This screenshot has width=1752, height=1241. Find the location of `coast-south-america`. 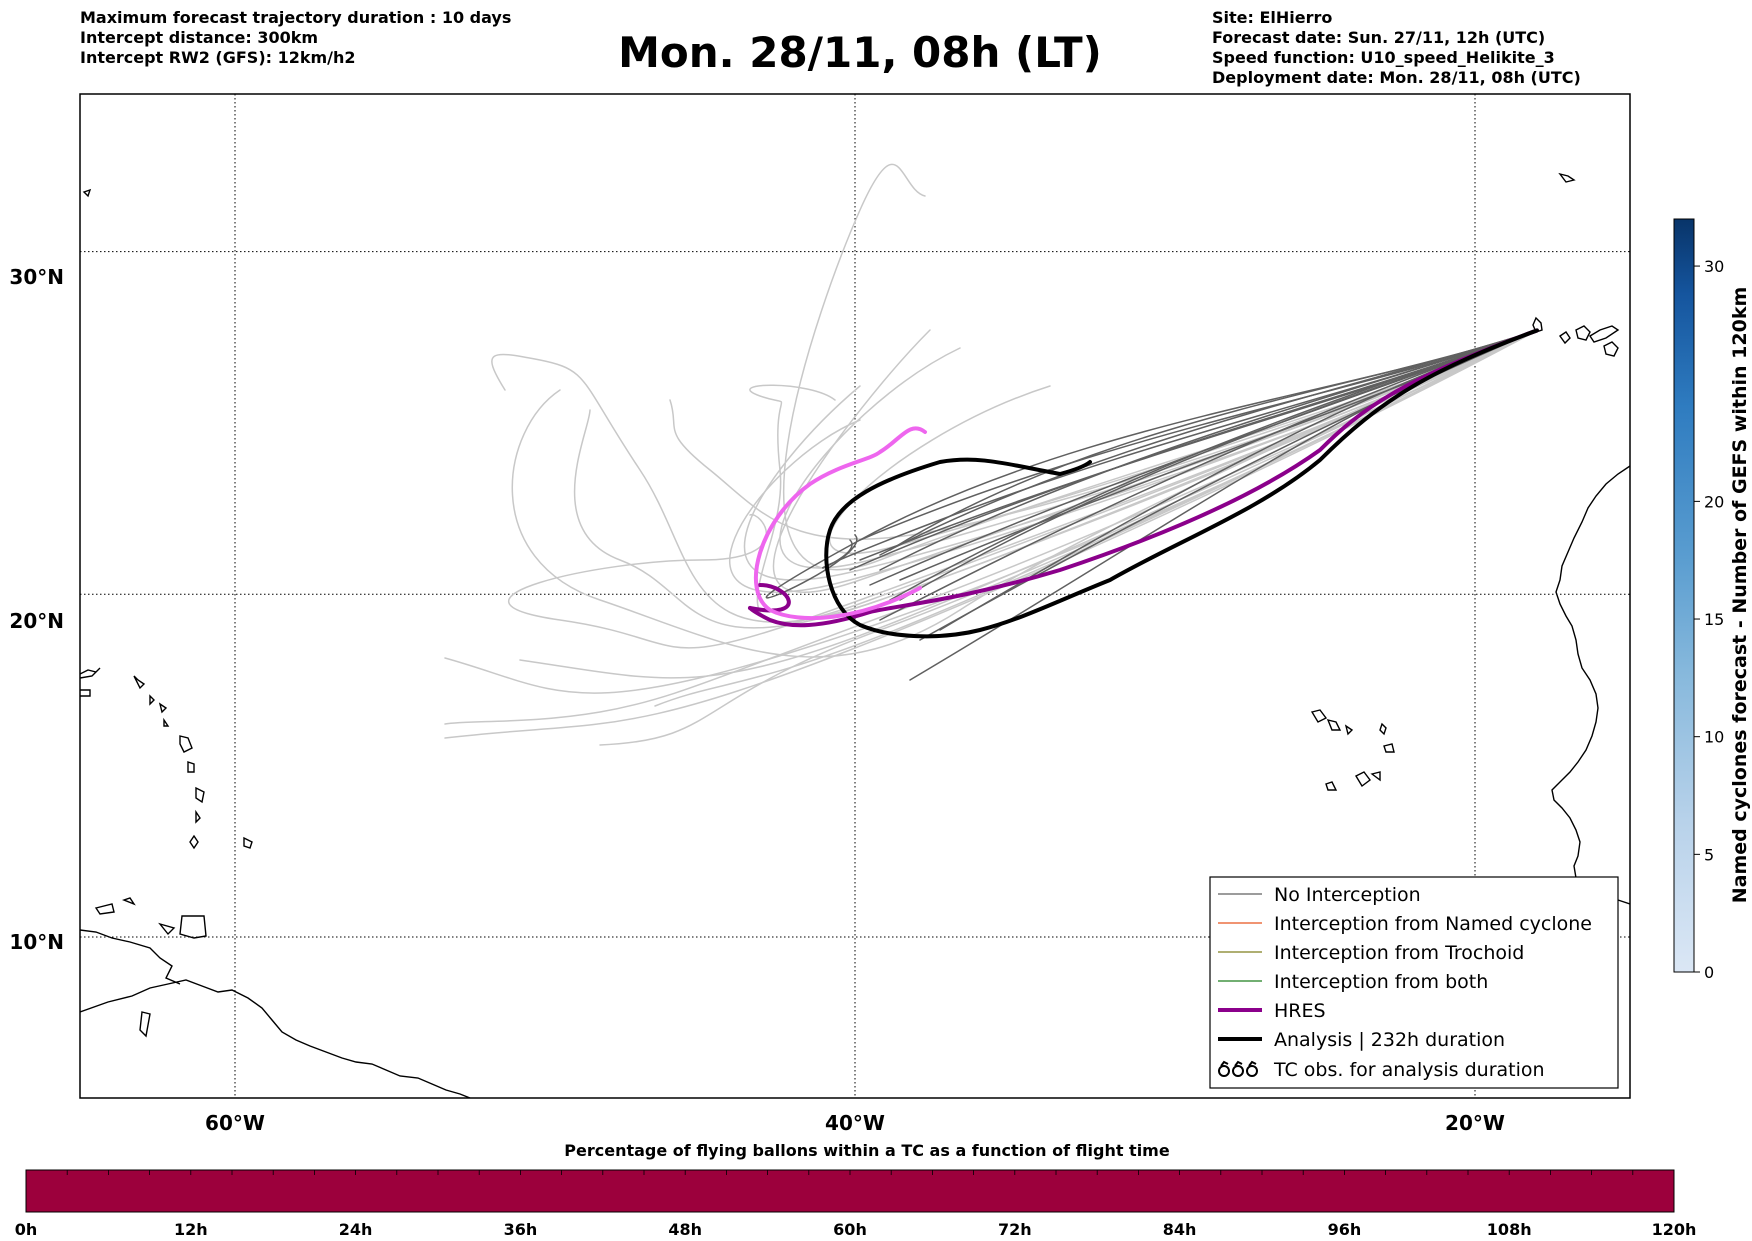

coast-south-america is located at coordinates (275, 1038).